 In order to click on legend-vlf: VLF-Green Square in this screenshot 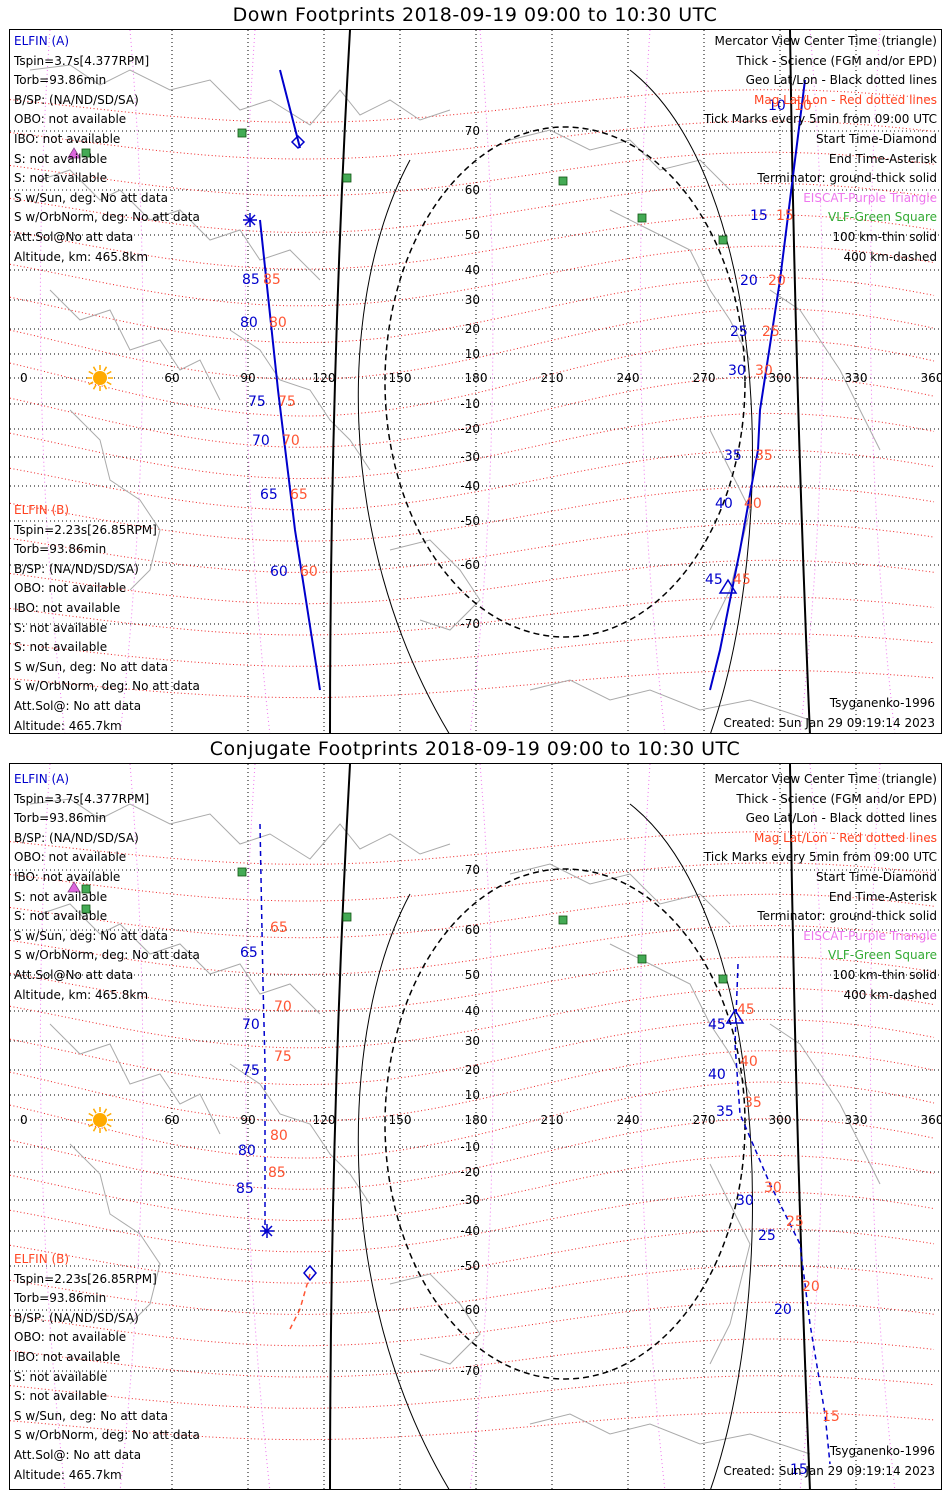, I will do `click(882, 217)`.